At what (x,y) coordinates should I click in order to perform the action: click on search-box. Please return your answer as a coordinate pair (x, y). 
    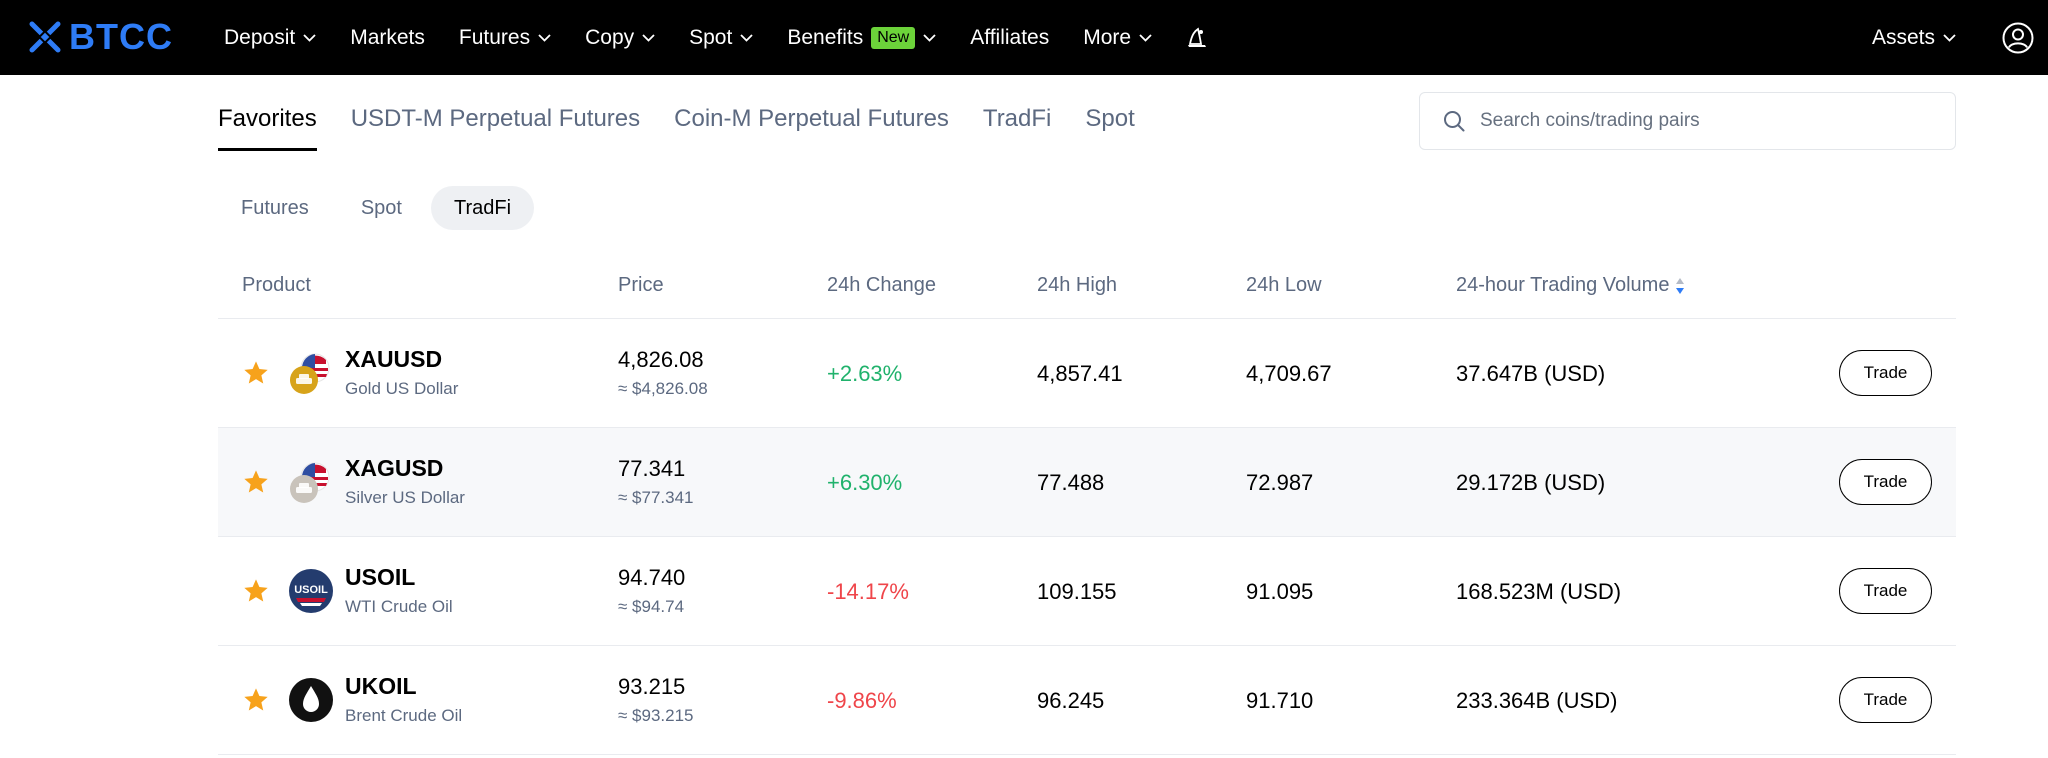
    Looking at the image, I should click on (1687, 121).